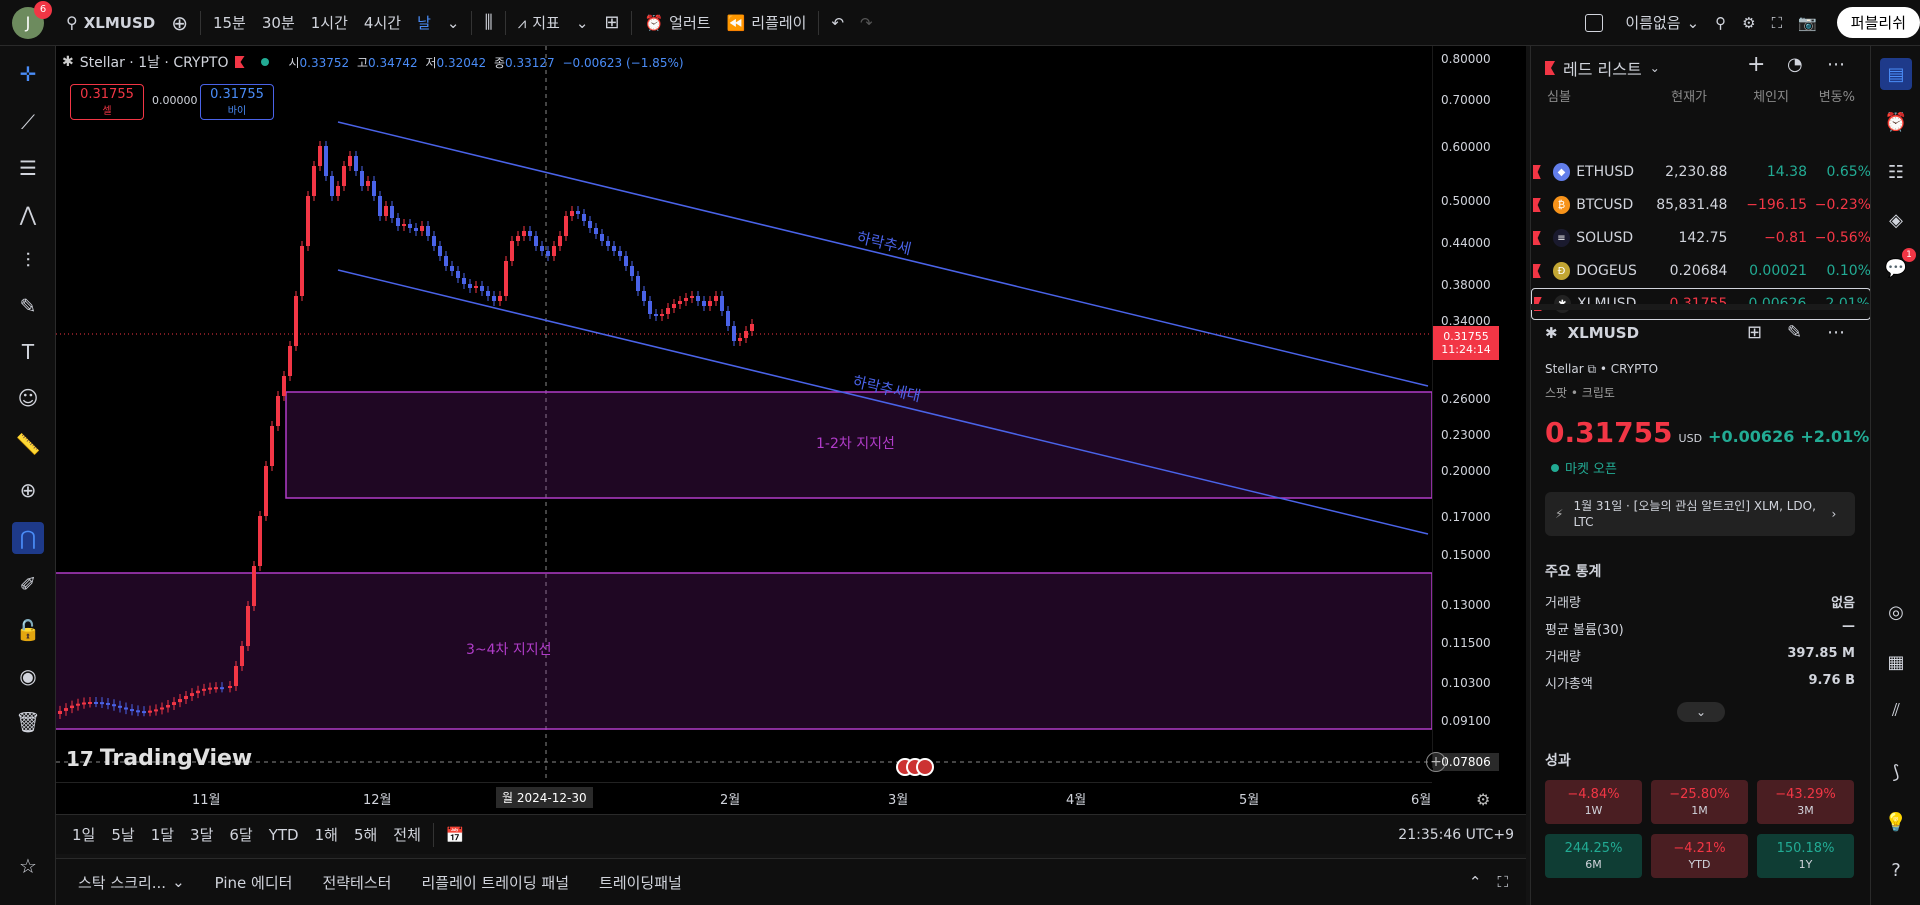  I want to click on layers-icon: ◈, so click(1896, 220).